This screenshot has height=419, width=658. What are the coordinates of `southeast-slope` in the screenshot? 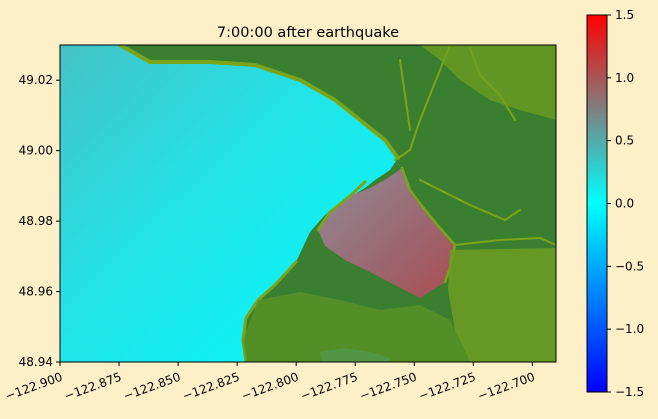 It's located at (502, 305).